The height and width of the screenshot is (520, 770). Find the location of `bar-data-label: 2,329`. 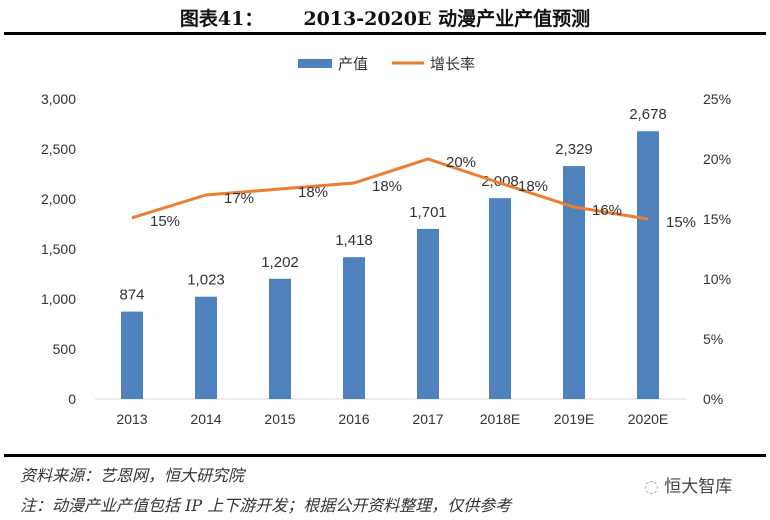

bar-data-label: 2,329 is located at coordinates (574, 149).